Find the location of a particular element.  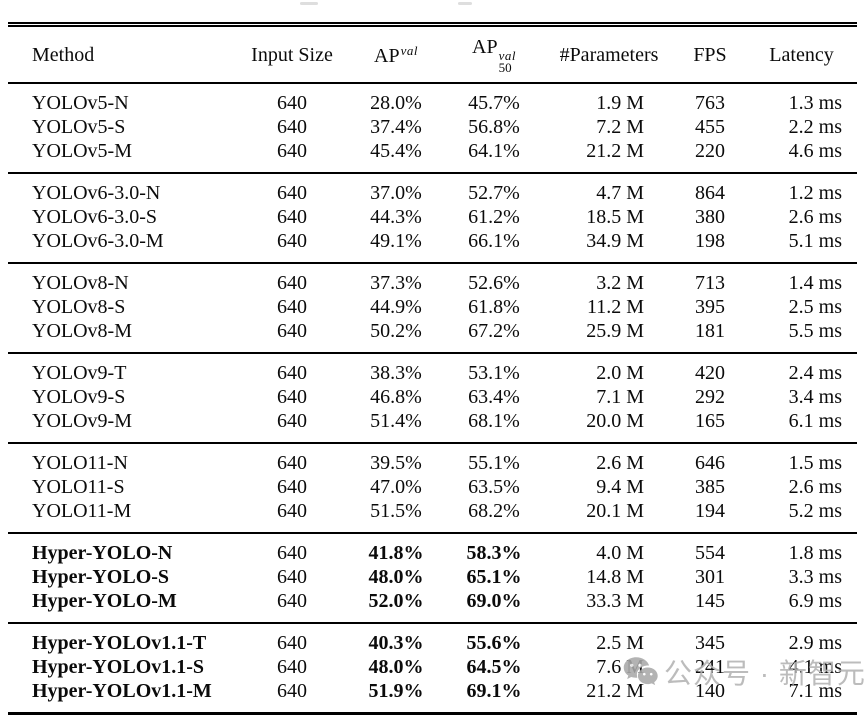

table-row: YOLOv8-N 640 37.3% 52.6% 3.2 M 713 1.4 ms is located at coordinates (432, 279).